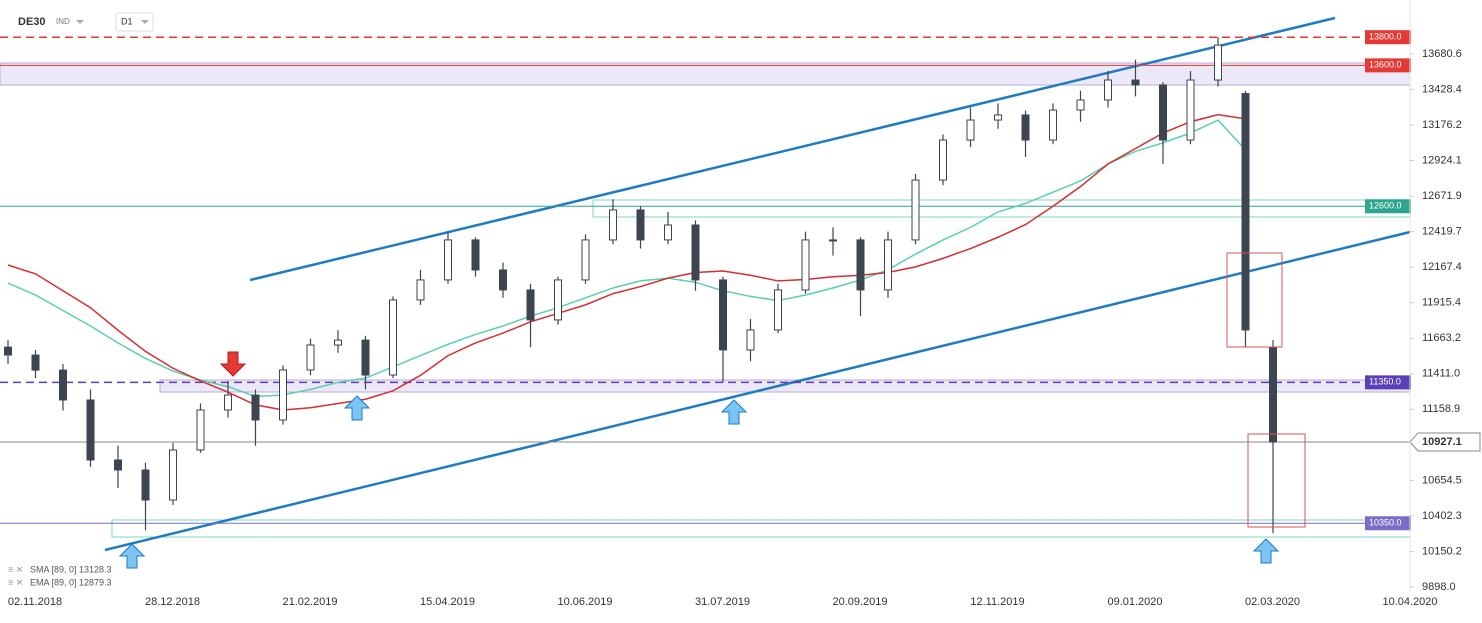 This screenshot has width=1482, height=623. I want to click on symbol: DE30, so click(32, 22).